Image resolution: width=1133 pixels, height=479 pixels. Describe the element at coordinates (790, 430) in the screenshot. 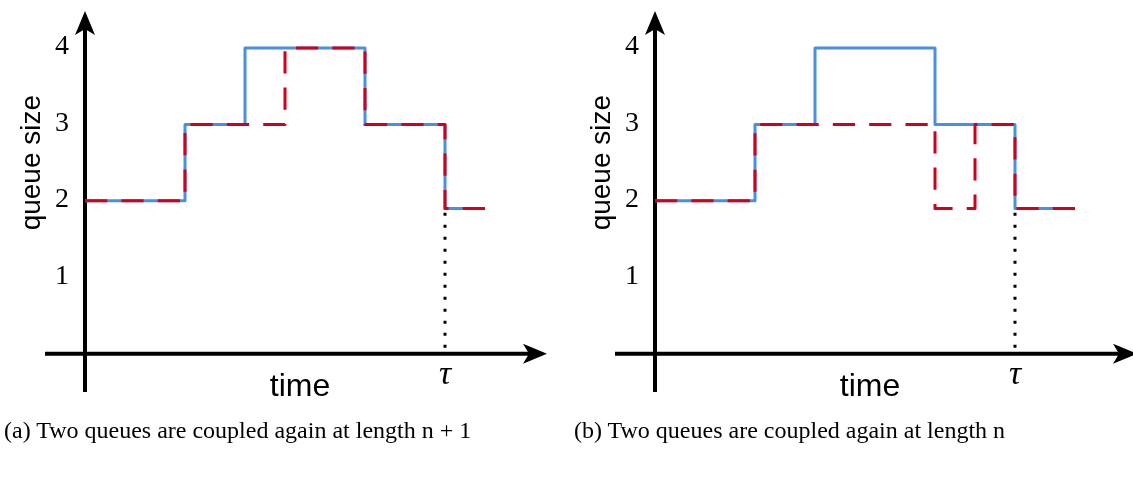

I see `text: (b) Two queues are coupled again at length n` at that location.